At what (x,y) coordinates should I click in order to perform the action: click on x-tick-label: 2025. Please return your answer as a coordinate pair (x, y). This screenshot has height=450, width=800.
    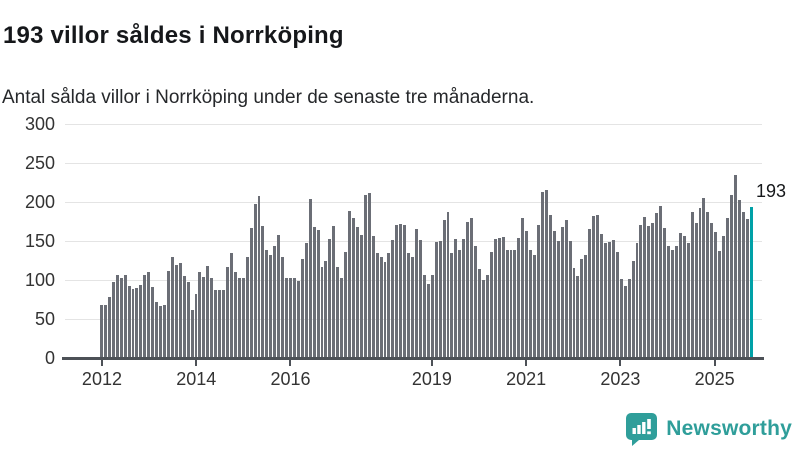
    Looking at the image, I should click on (714, 379).